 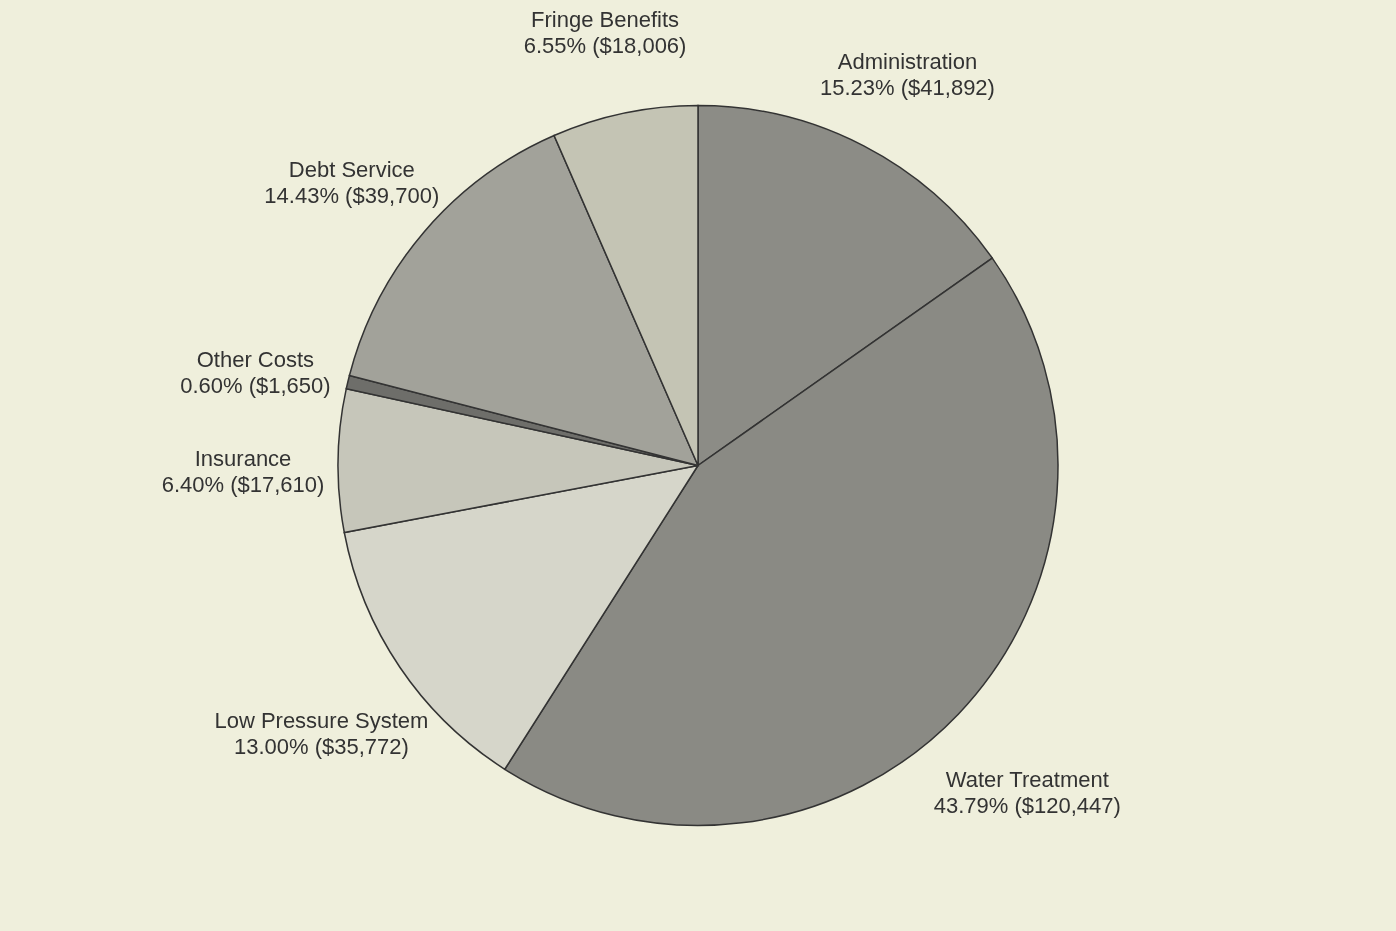 I want to click on slice-label: Fringe Benefits, so click(x=605, y=20).